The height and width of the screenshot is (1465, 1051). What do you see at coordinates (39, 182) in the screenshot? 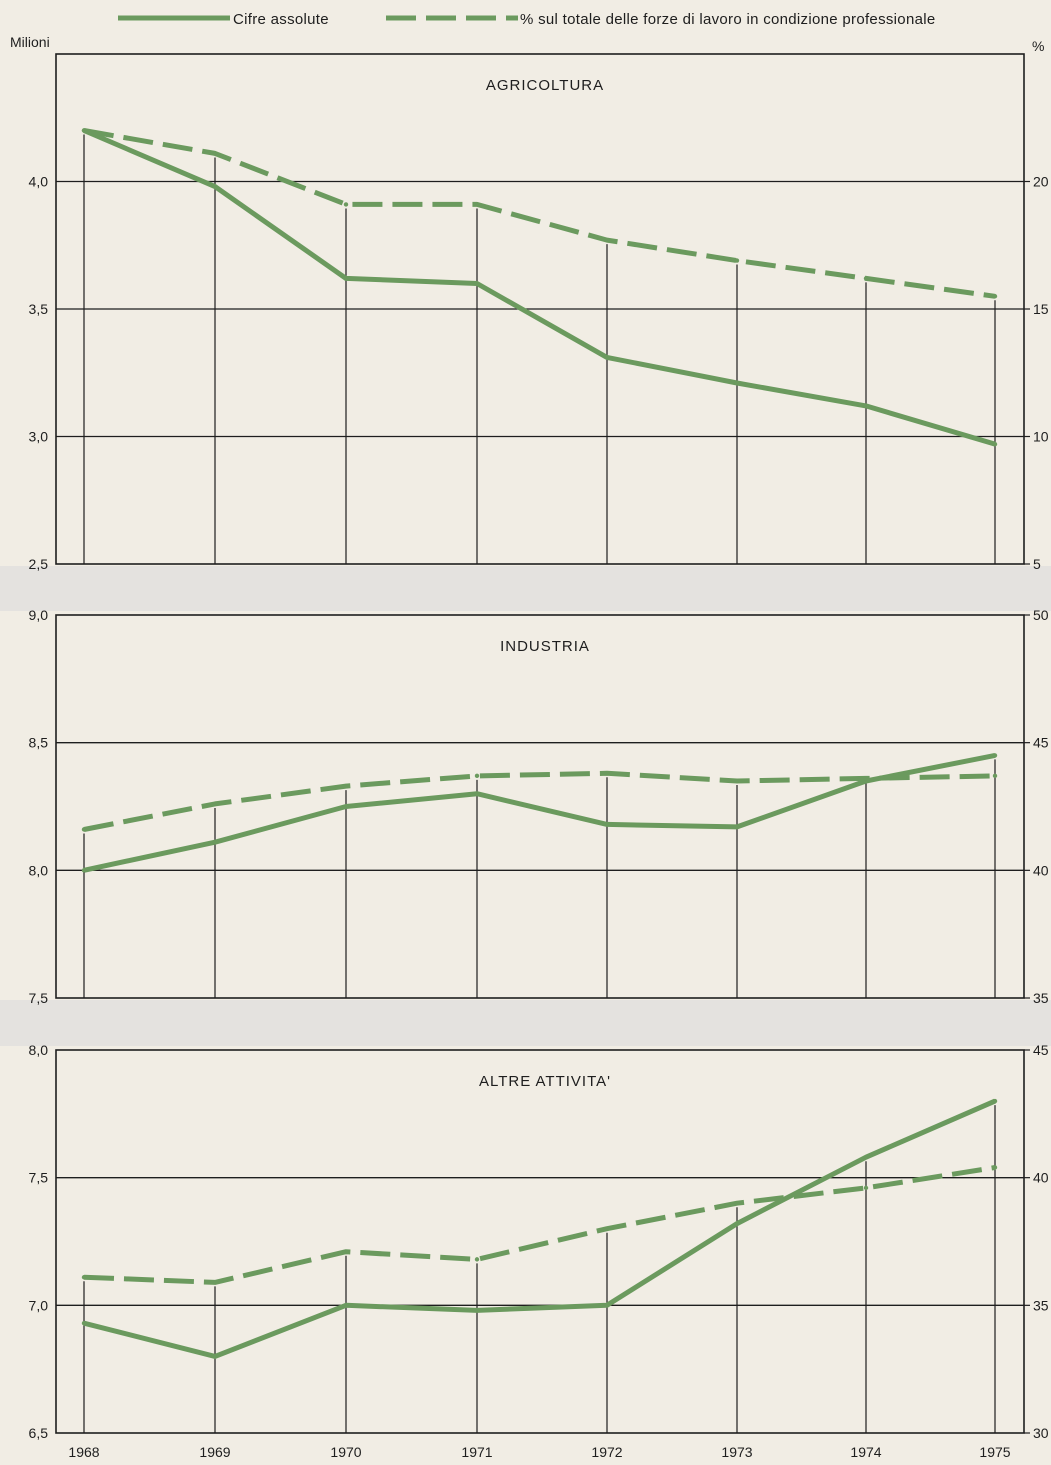
I see `left-tick-label: 4,0` at bounding box center [39, 182].